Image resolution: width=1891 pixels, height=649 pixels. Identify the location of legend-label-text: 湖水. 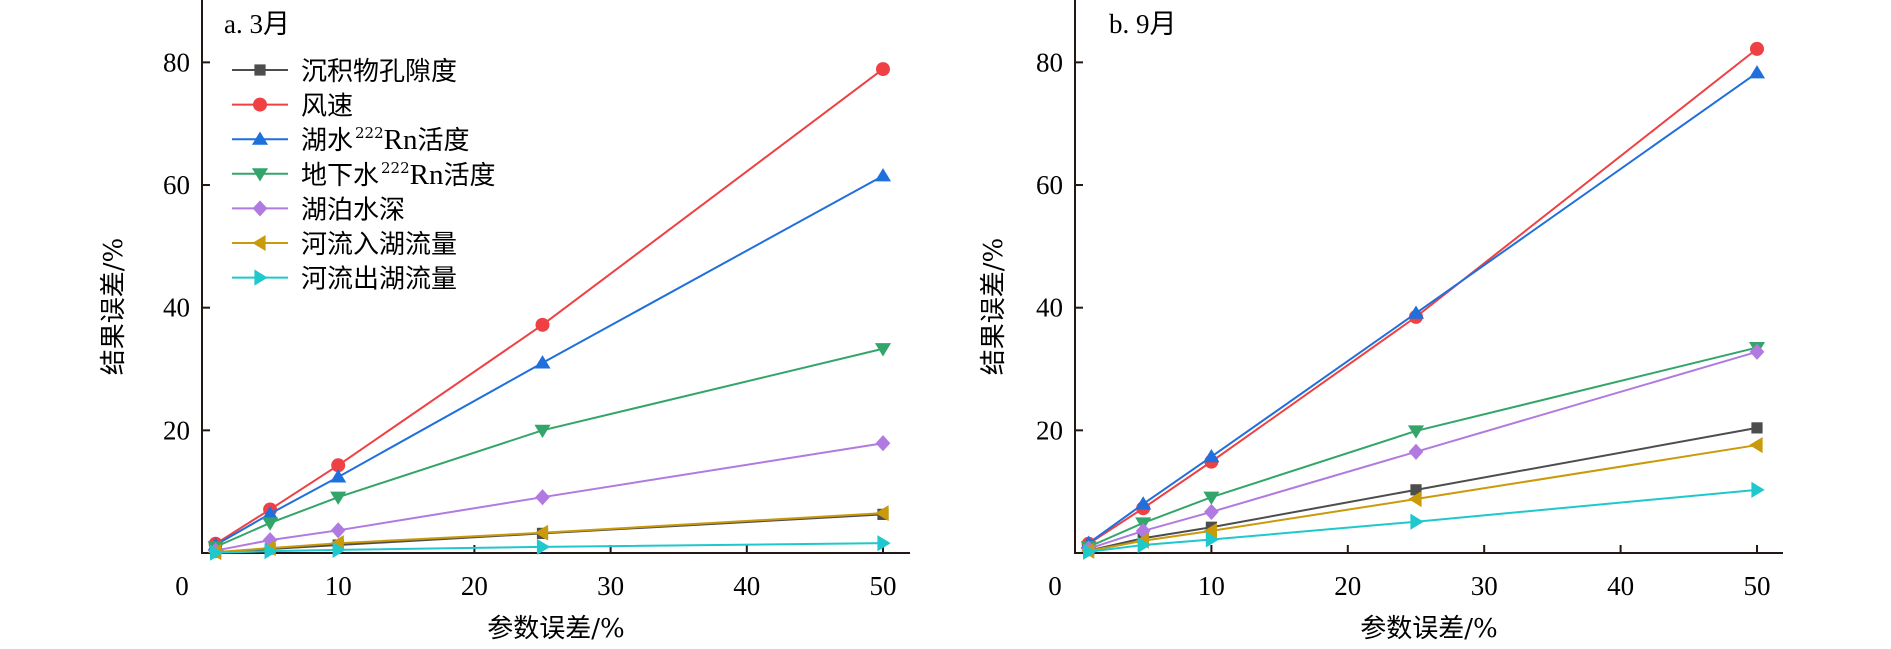
(327, 141).